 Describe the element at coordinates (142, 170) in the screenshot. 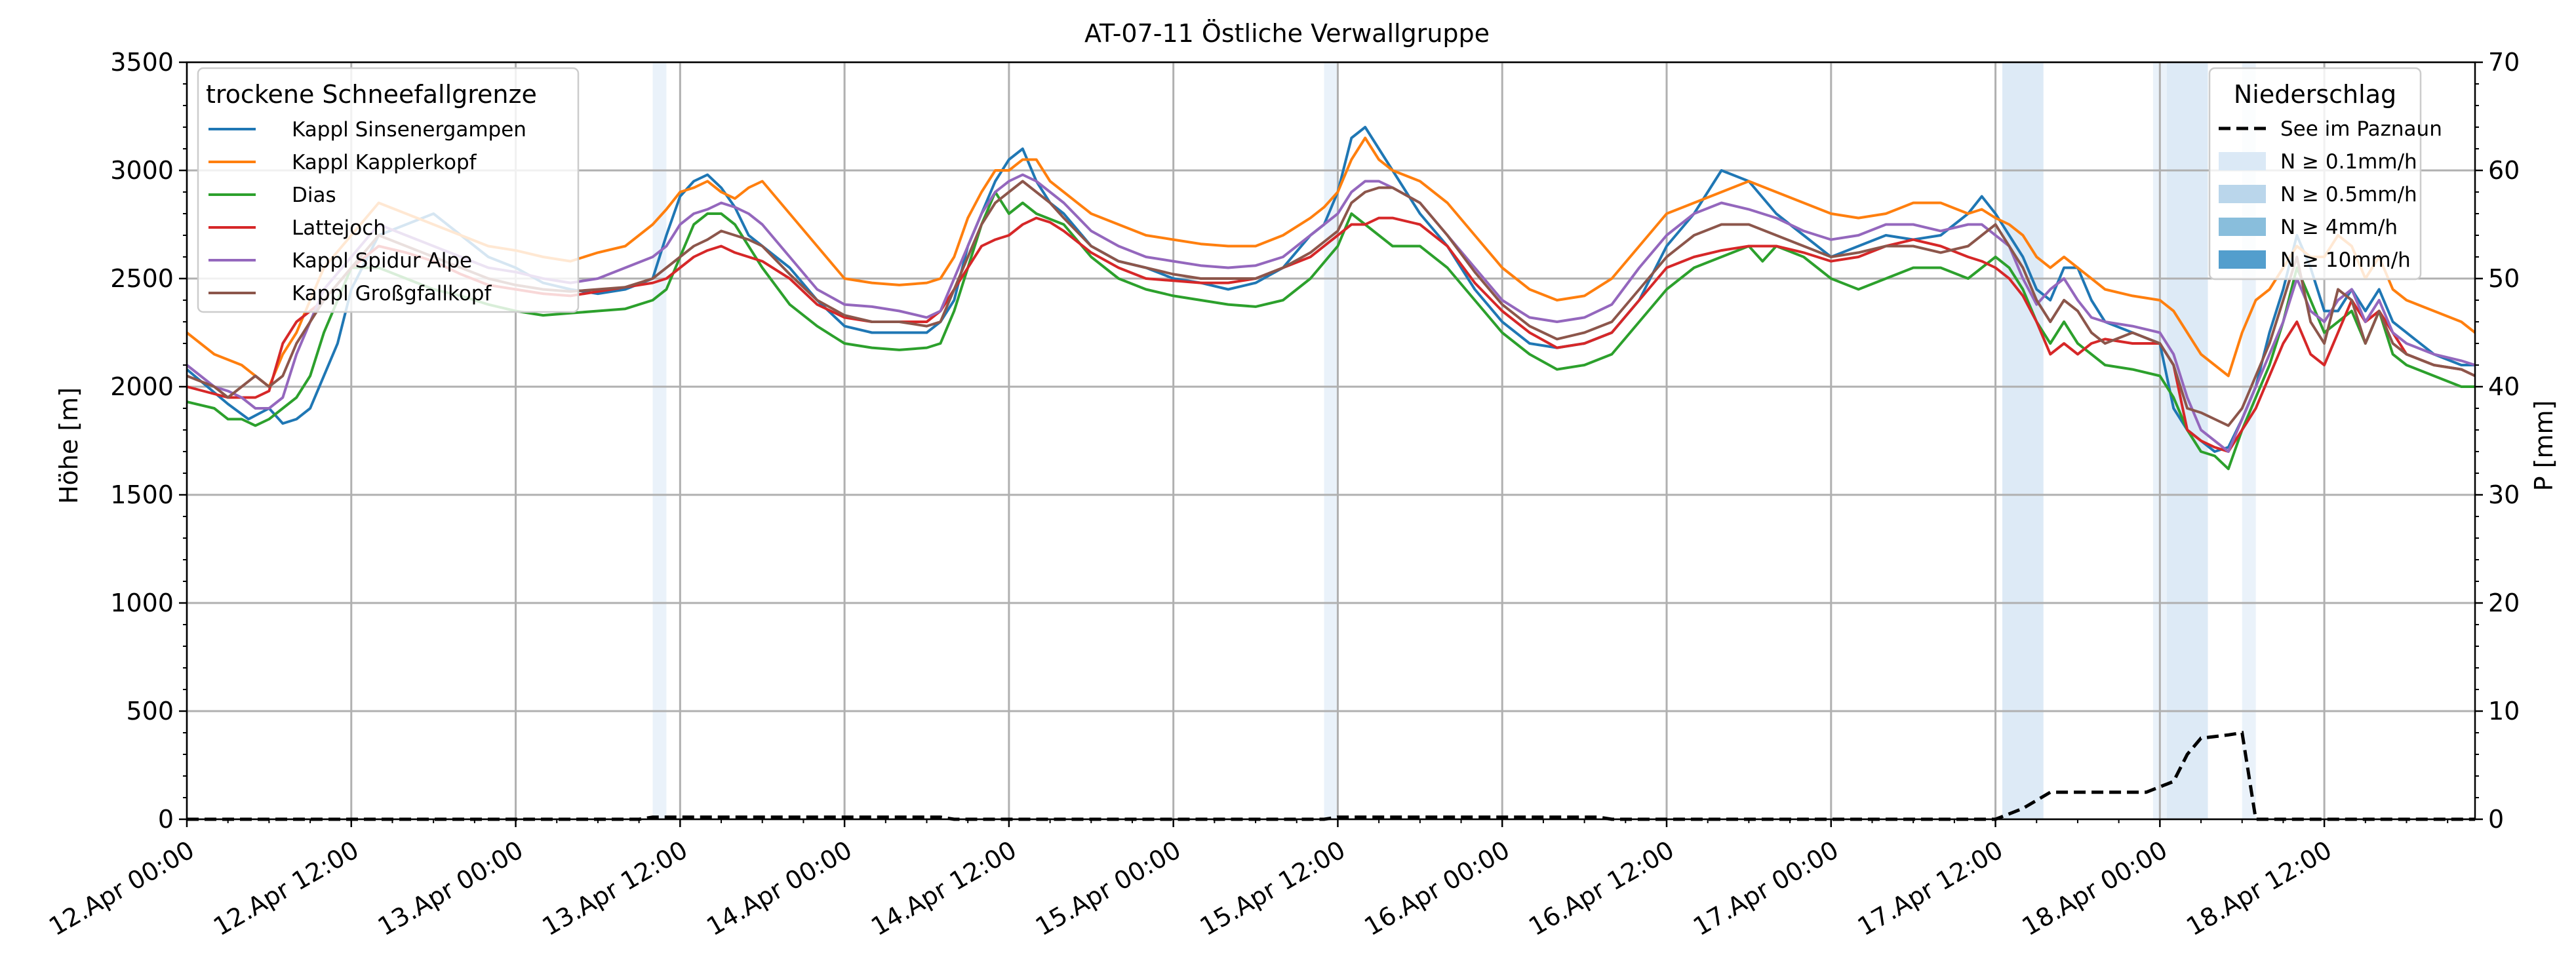

I see `y-tick-label-6: 3000` at that location.